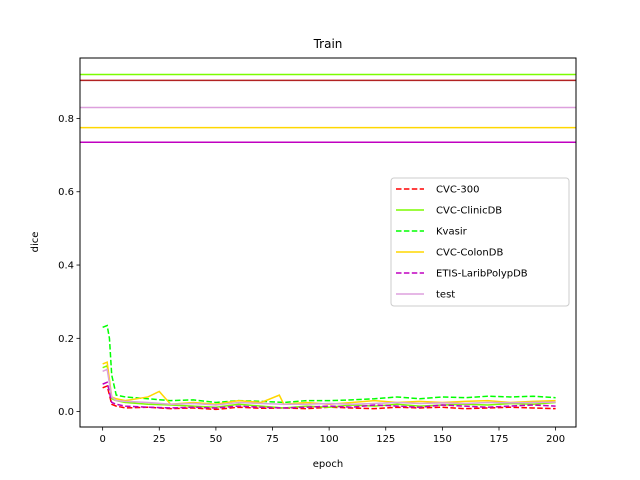 The height and width of the screenshot is (480, 640). Describe the element at coordinates (329, 439) in the screenshot. I see `x-tick-label: 100` at that location.